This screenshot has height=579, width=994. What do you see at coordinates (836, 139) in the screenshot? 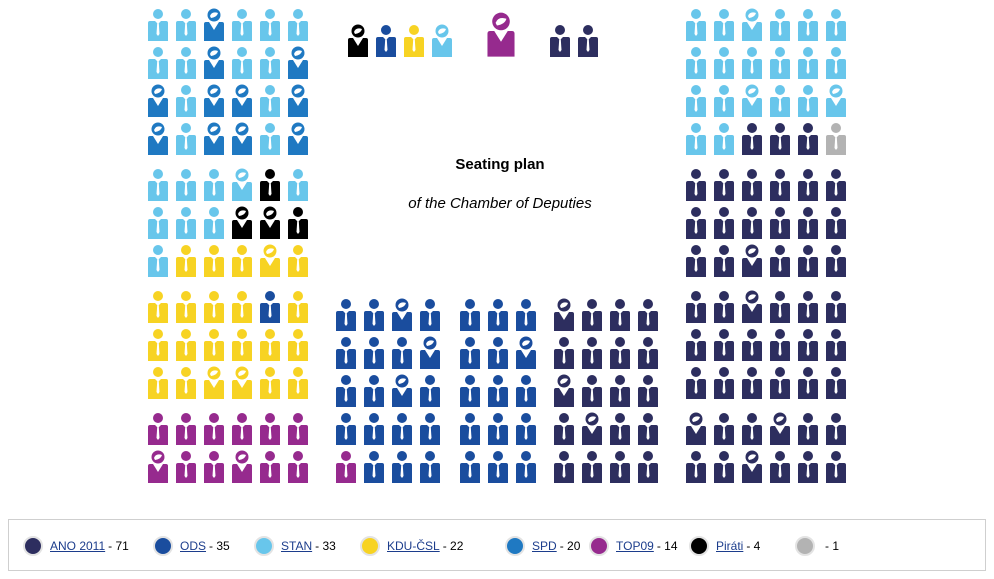
I see `seat-ind` at bounding box center [836, 139].